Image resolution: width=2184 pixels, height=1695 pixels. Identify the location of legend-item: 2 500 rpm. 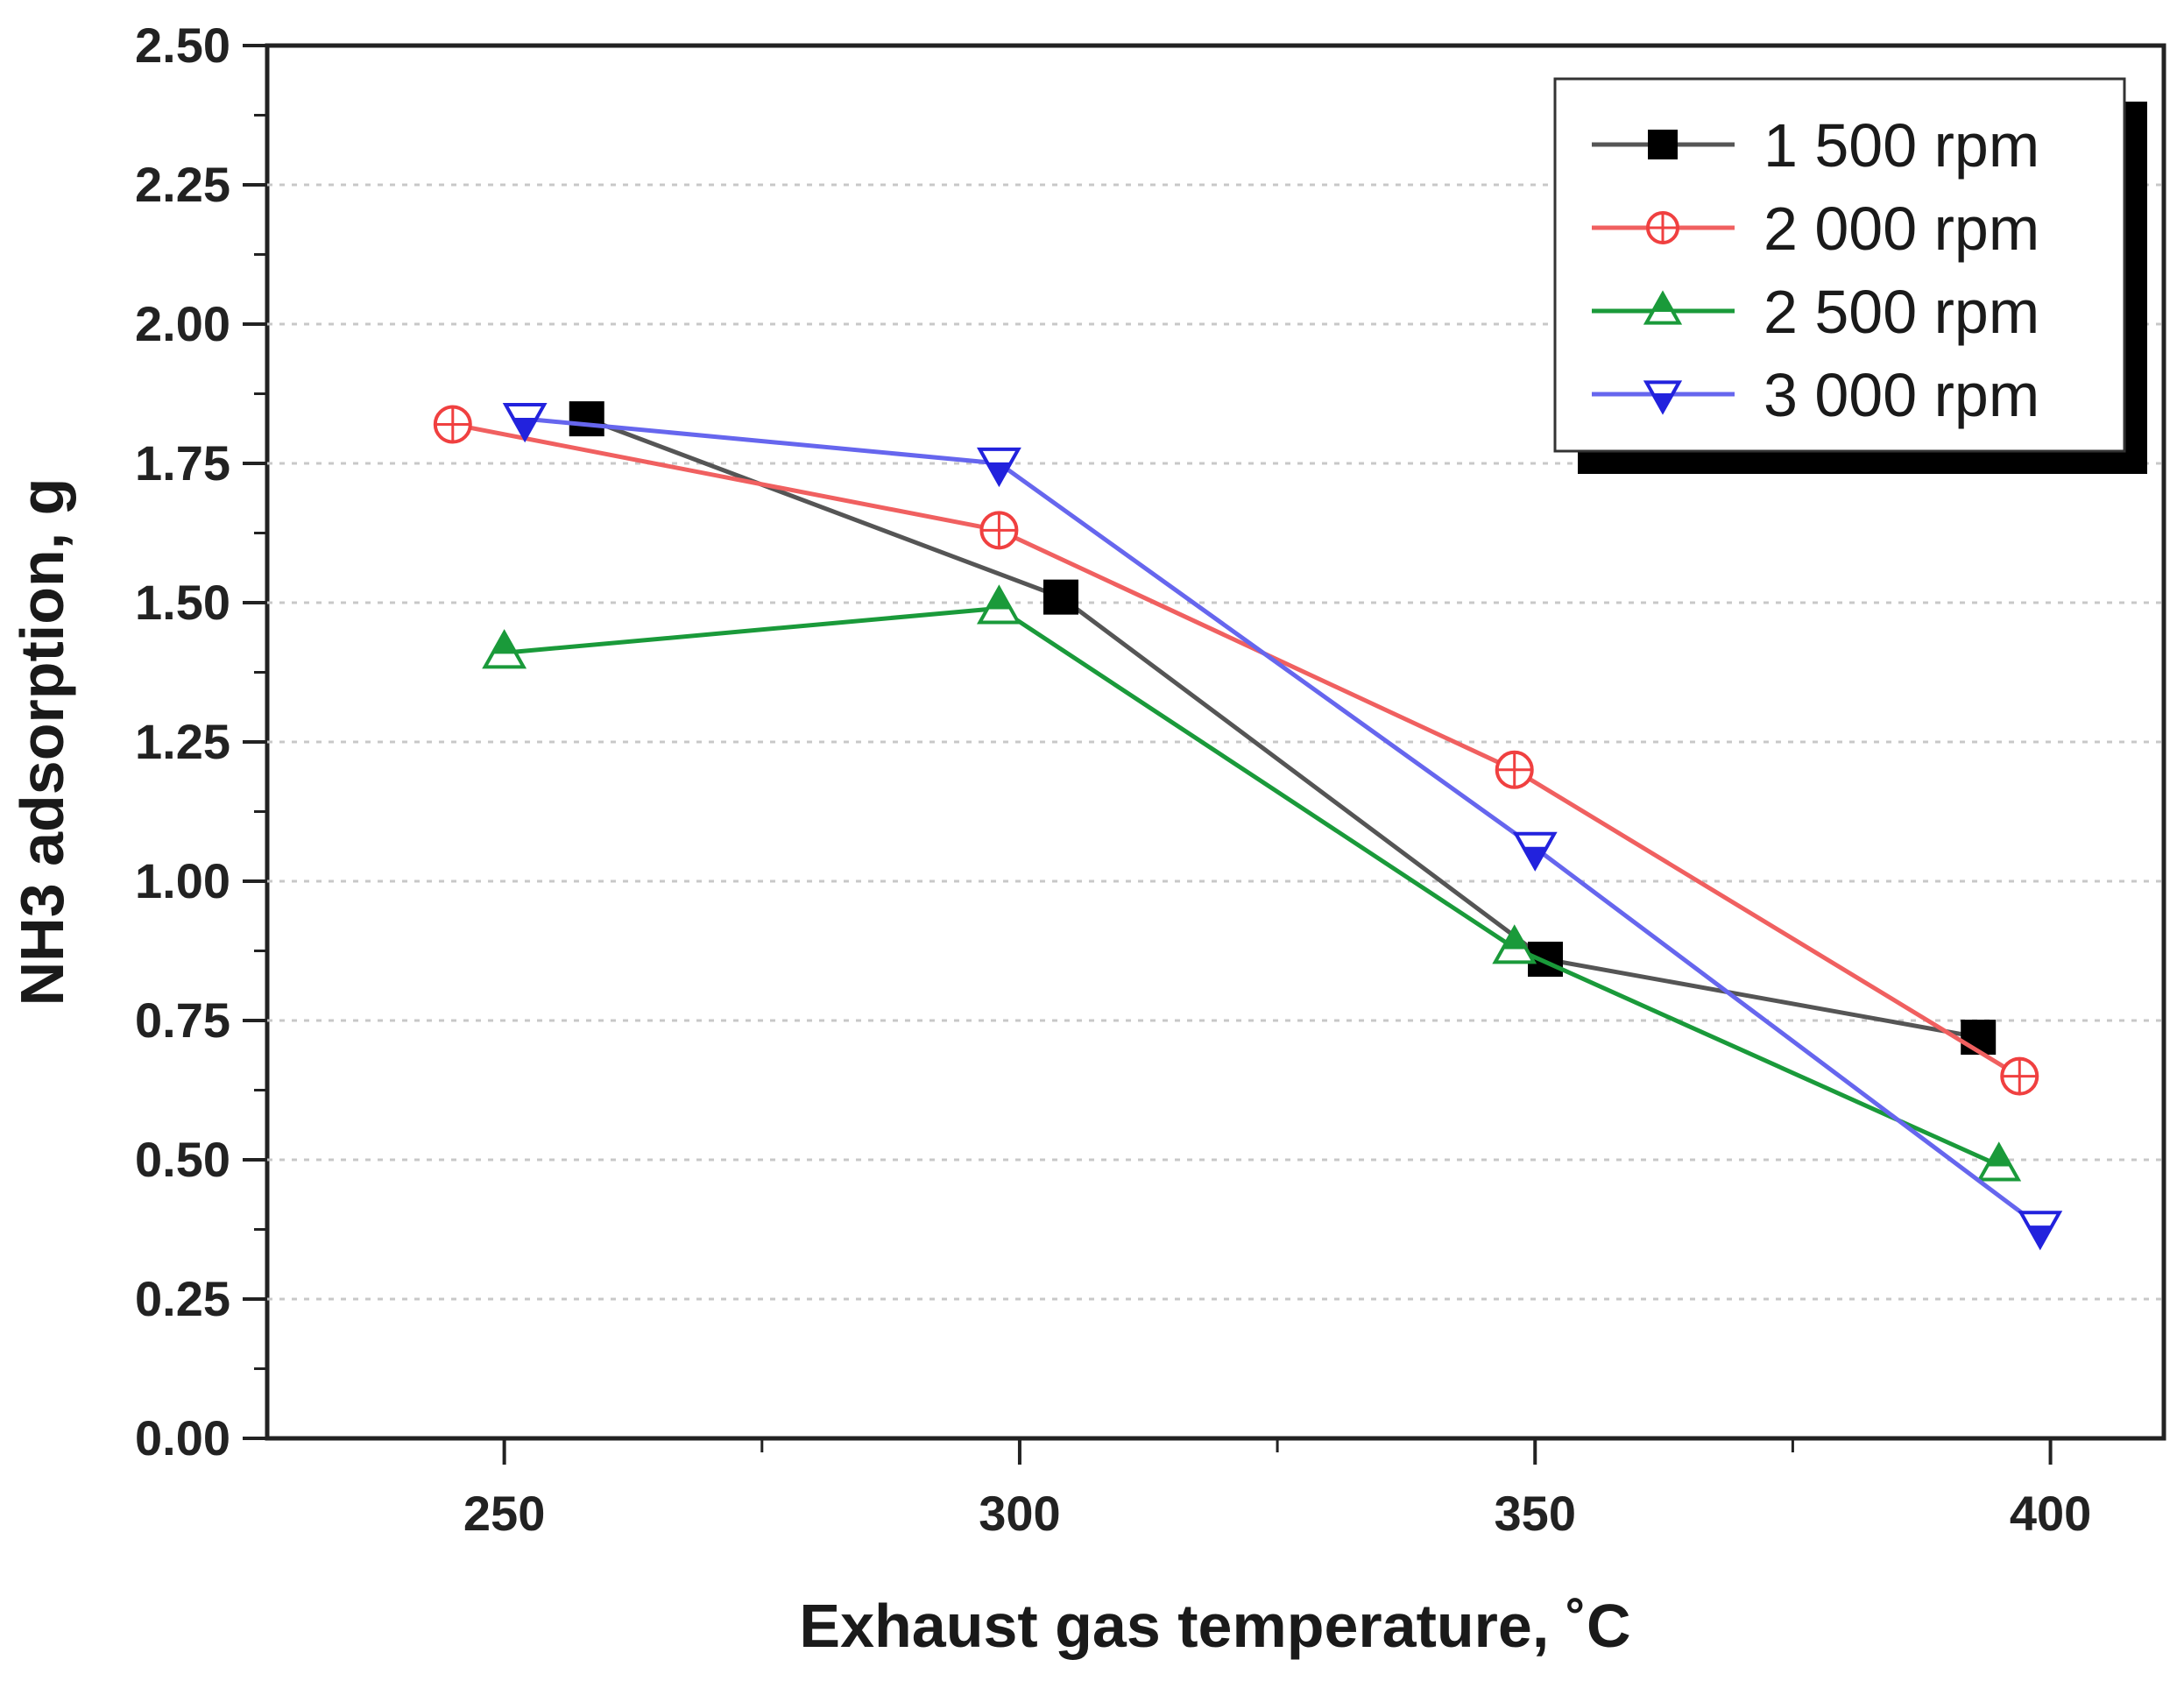
(1815, 312).